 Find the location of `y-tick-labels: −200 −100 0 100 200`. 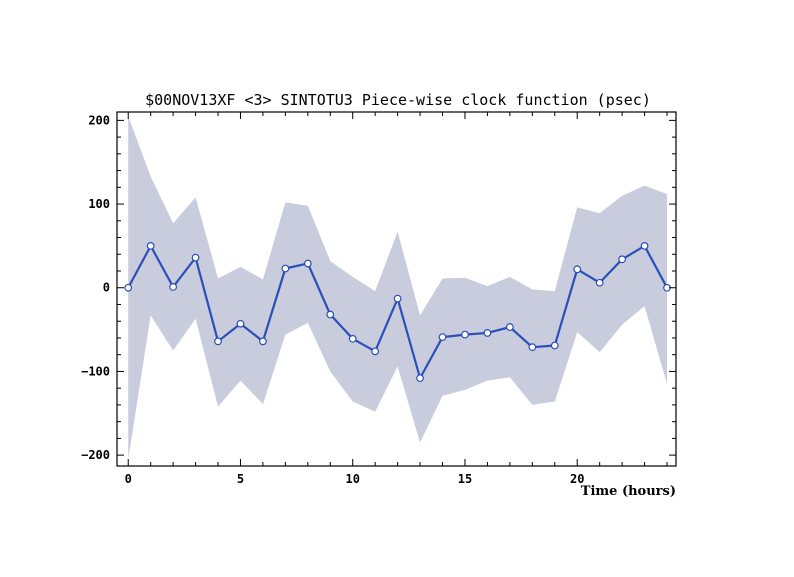

y-tick-labels: −200 −100 0 100 200 is located at coordinates (95, 287).